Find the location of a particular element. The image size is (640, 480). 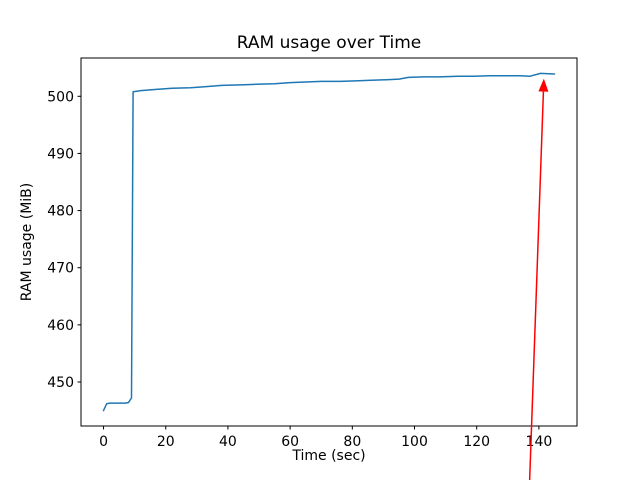

y-tick-label: 480 is located at coordinates (60, 212).